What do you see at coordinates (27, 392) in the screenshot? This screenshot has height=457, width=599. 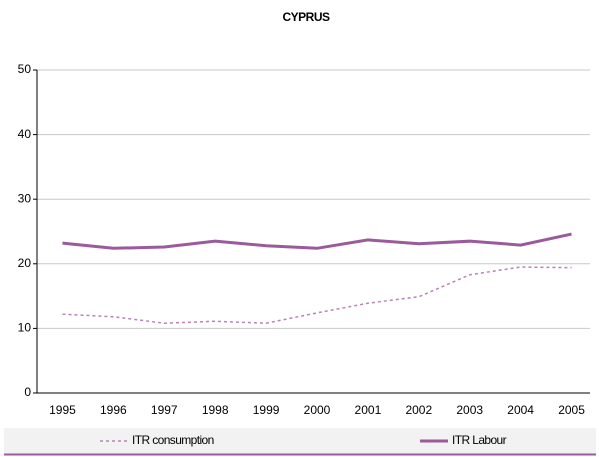 I see `y-tick-label: 0` at bounding box center [27, 392].